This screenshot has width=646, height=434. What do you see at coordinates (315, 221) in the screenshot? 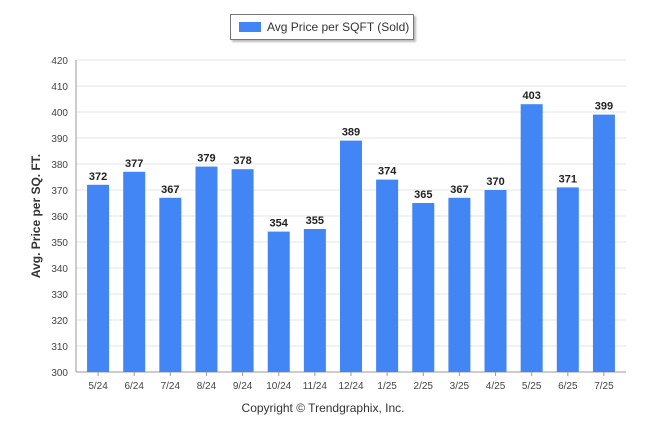
I see `data-label: 355` at bounding box center [315, 221].